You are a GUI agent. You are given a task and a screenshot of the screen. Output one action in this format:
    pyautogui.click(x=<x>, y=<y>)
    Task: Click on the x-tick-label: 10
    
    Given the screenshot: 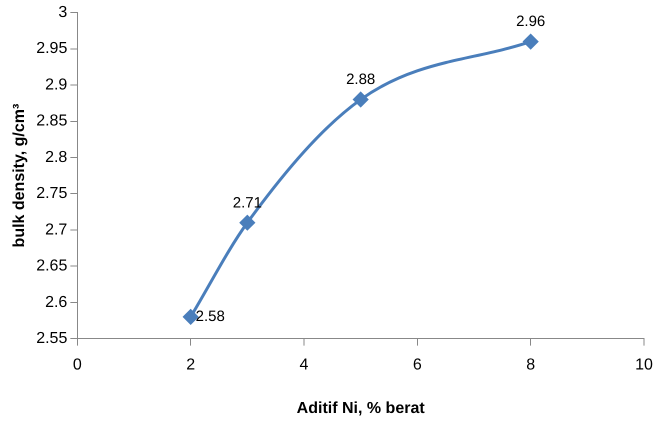 What is the action you would take?
    pyautogui.click(x=644, y=365)
    